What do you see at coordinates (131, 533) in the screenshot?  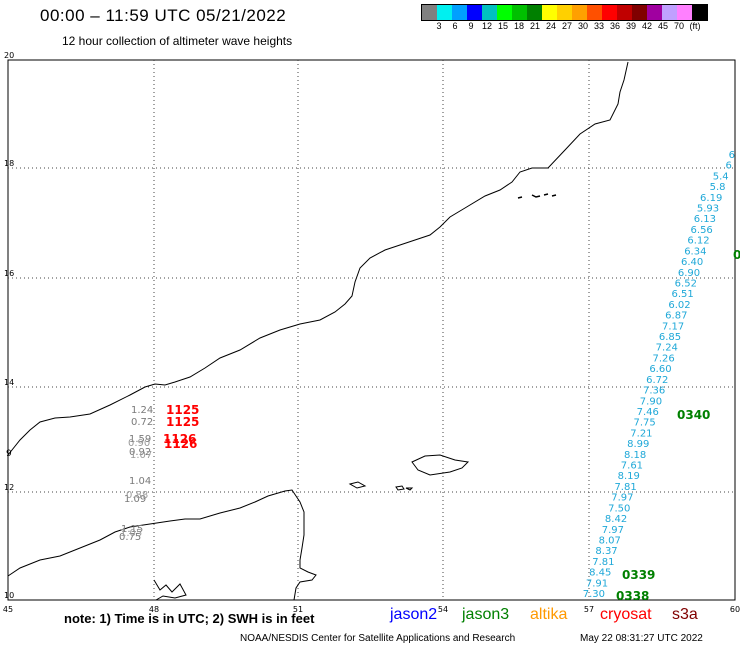 I see `swh-value-label: 1.05` at bounding box center [131, 533].